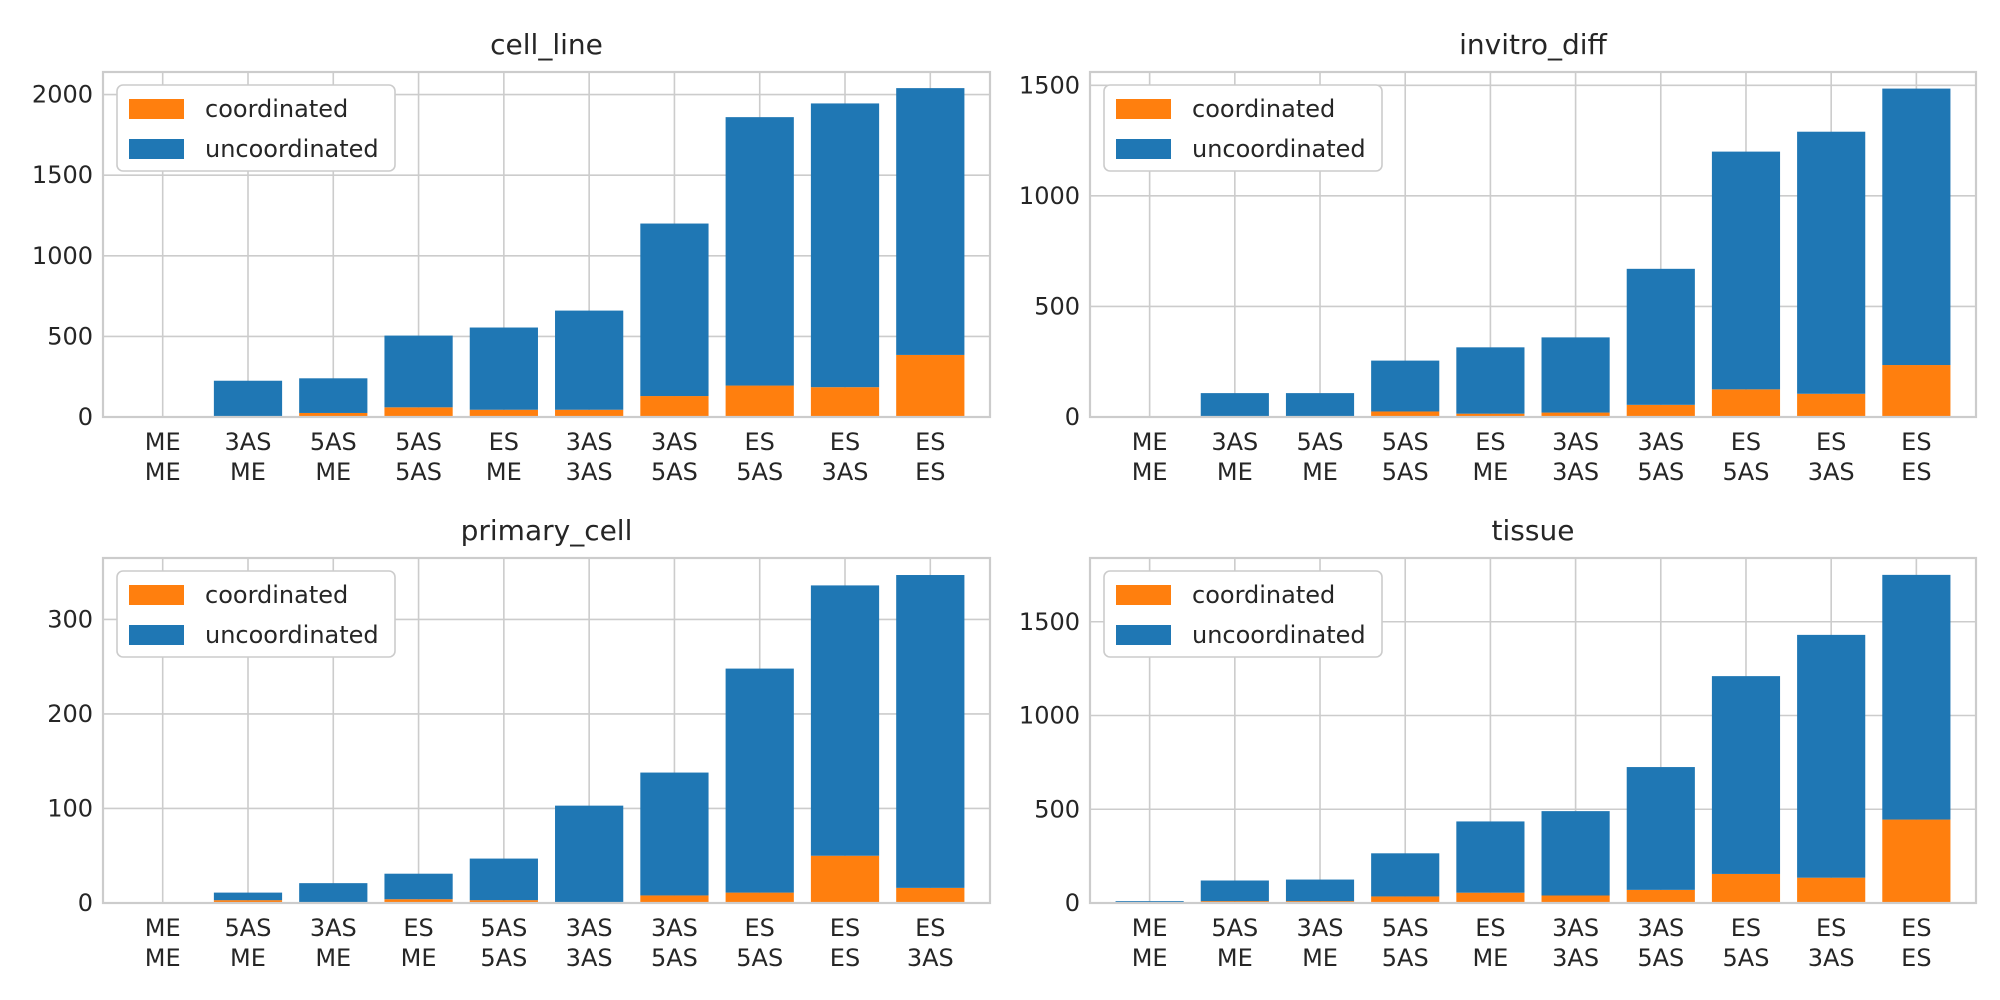 This screenshot has width=2000, height=1000. What do you see at coordinates (256, 614) in the screenshot?
I see `legend: coordinated uncoordinated` at bounding box center [256, 614].